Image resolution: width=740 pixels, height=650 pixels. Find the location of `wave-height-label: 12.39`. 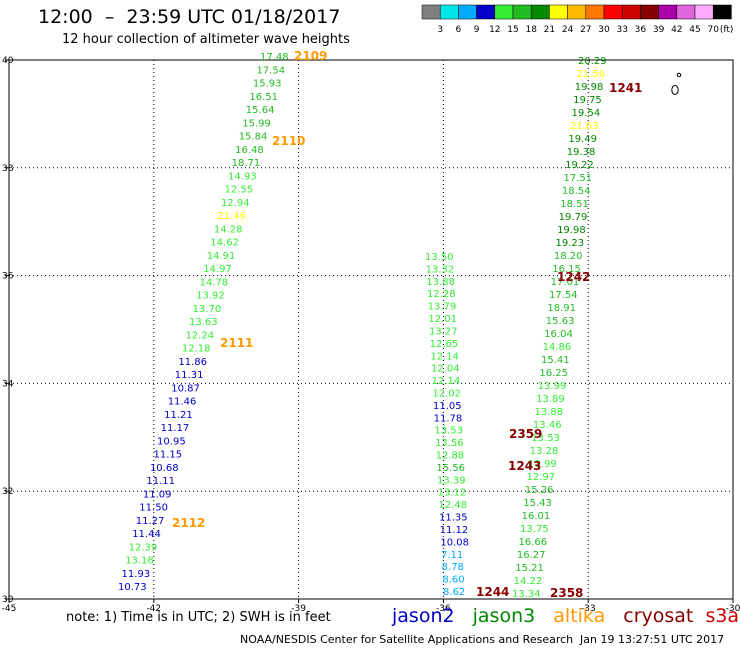

wave-height-label: 12.39 is located at coordinates (143, 547).